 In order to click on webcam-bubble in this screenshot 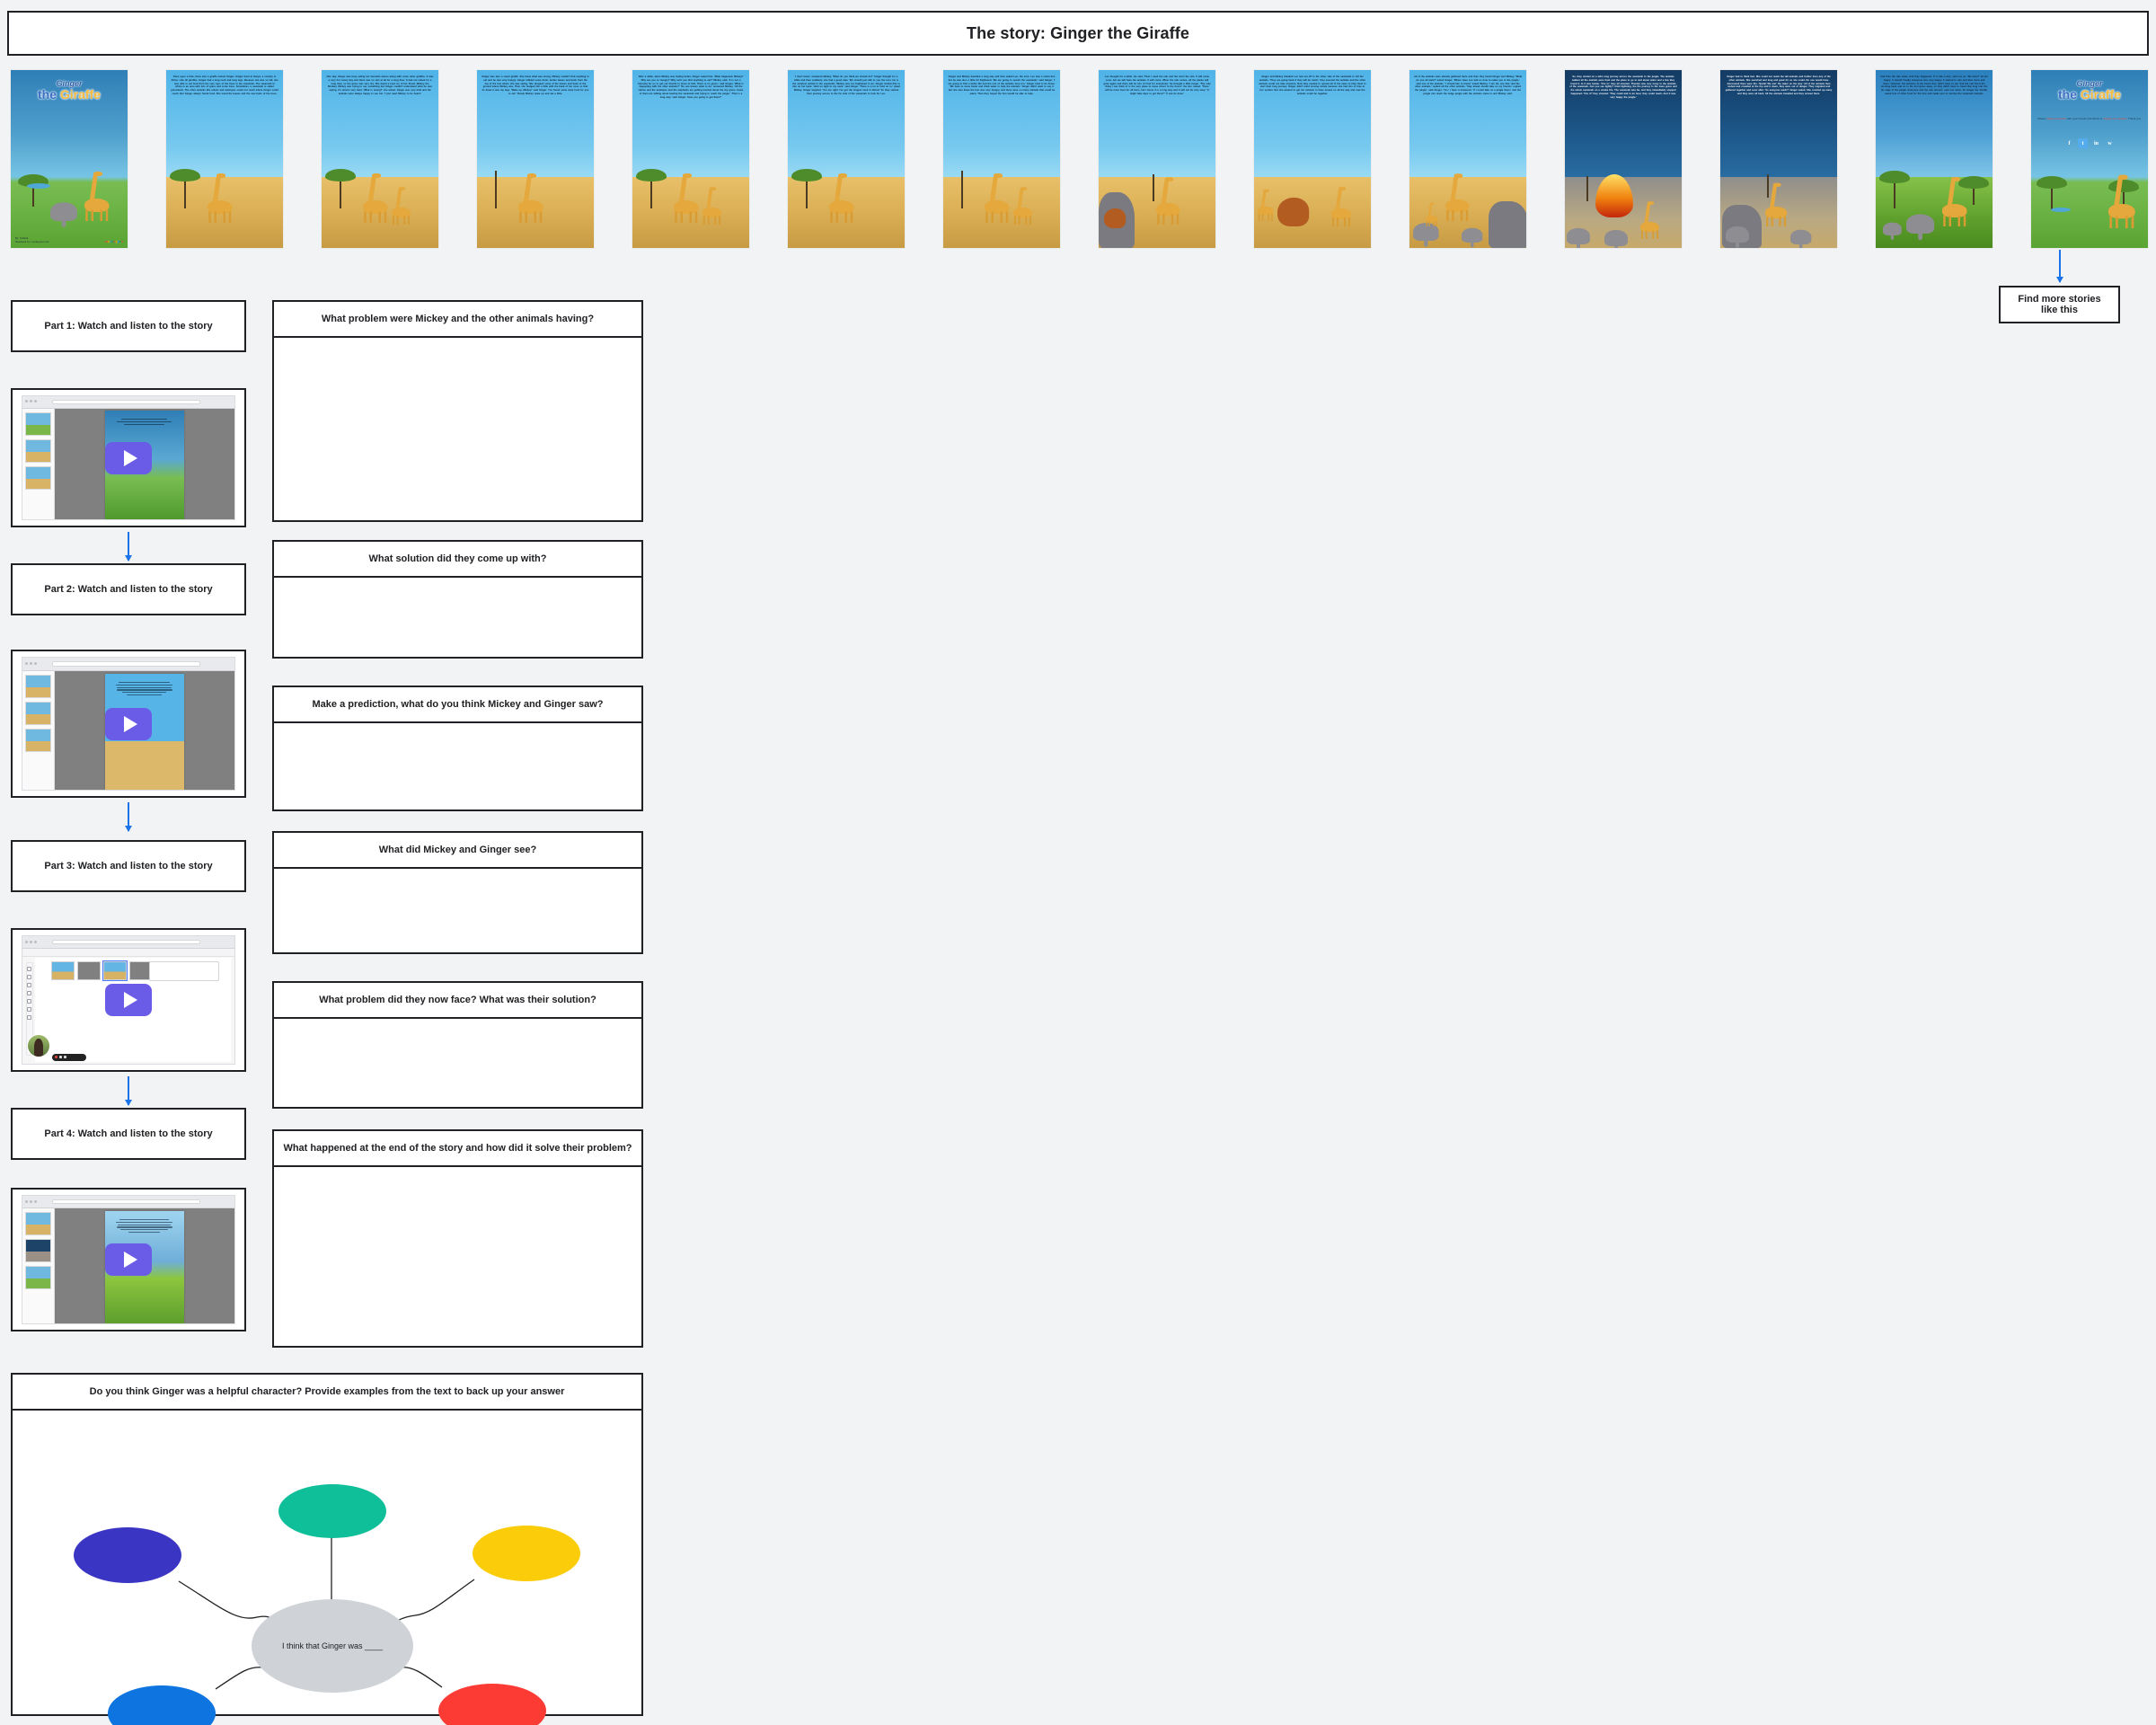, I will do `click(39, 1045)`.